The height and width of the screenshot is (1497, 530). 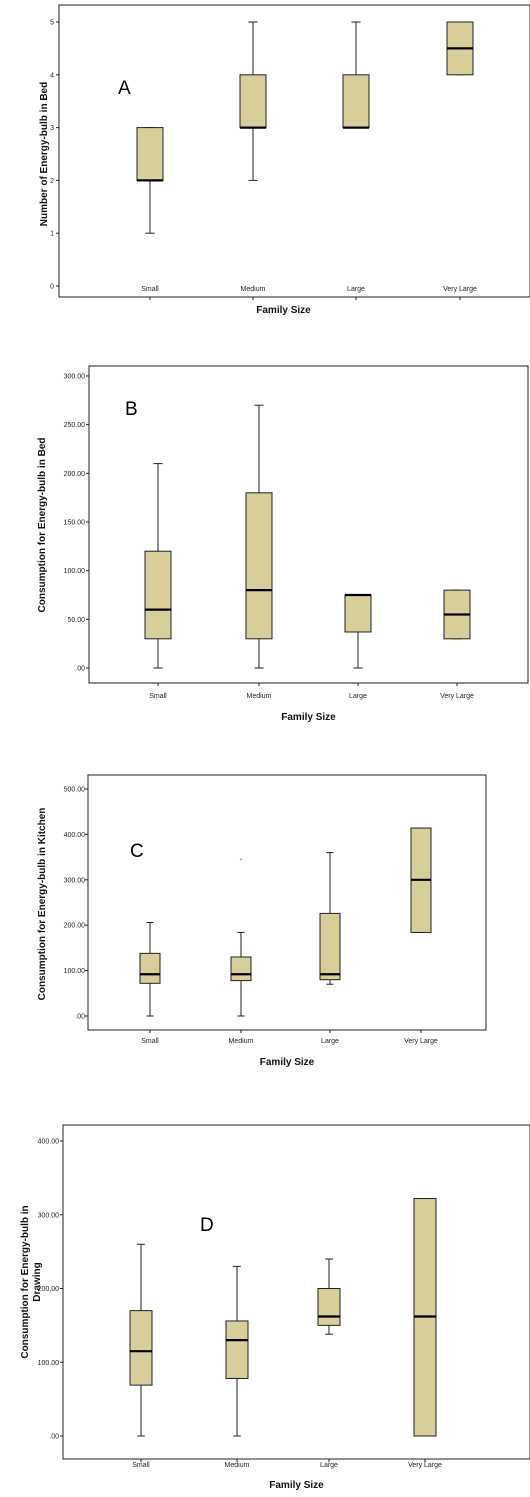 I want to click on y-tick-label: 1, so click(x=52, y=234).